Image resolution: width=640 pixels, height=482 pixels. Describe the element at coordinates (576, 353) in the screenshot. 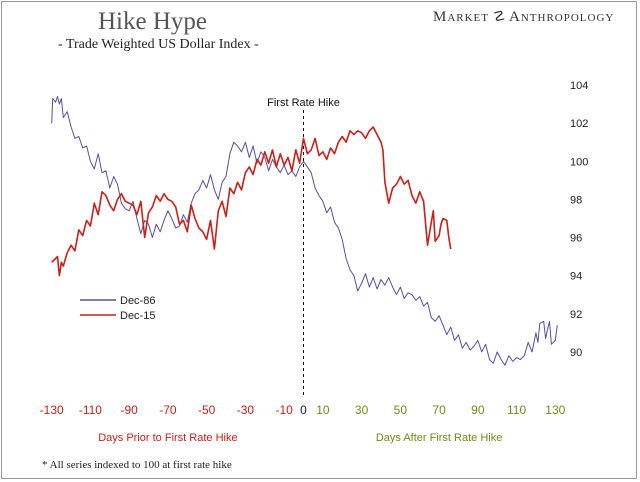

I see `y-tick-label: 90` at that location.